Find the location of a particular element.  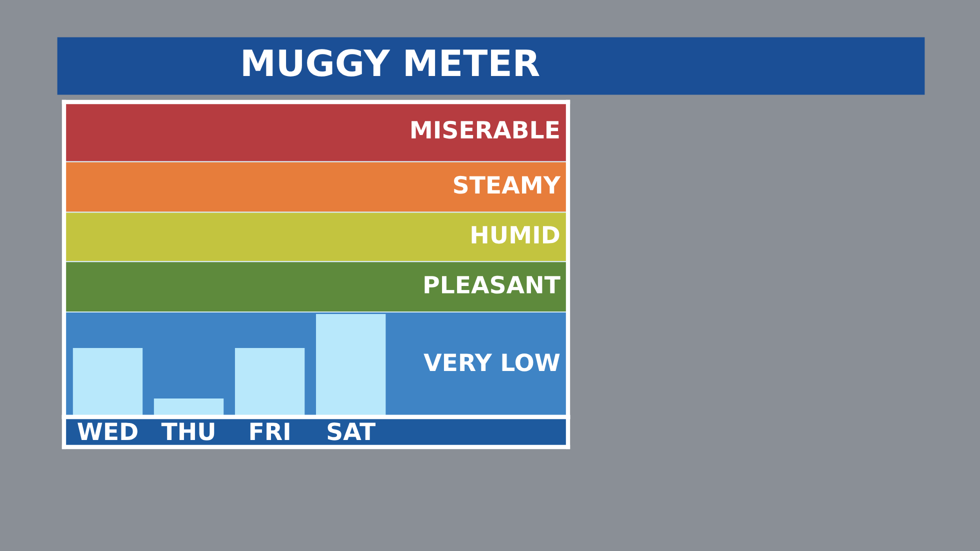

chart-title: MUGGY METER is located at coordinates (391, 62).